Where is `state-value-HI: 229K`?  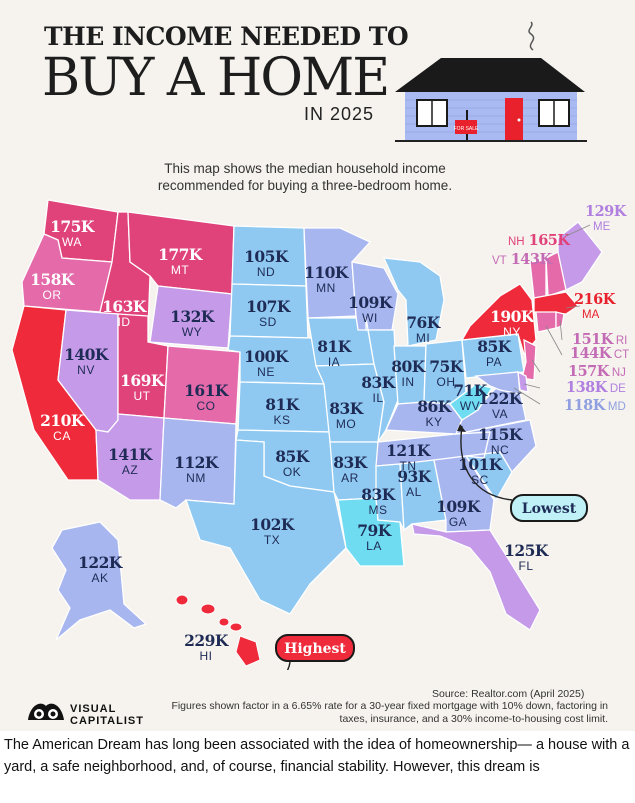 state-value-HI: 229K is located at coordinates (206, 640).